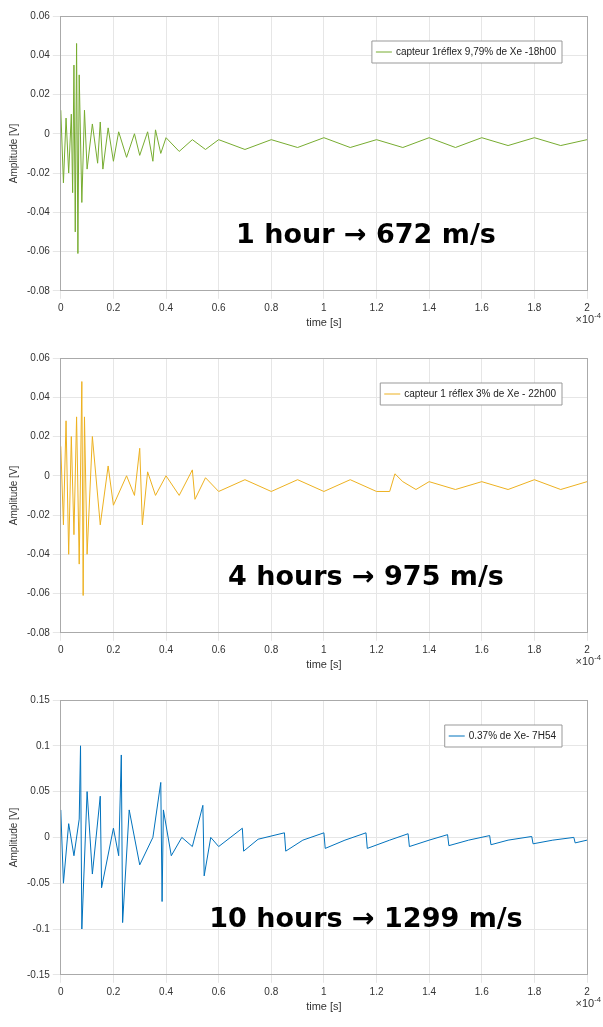  What do you see at coordinates (40, 791) in the screenshot?
I see `y-tick-label: 0.05` at bounding box center [40, 791].